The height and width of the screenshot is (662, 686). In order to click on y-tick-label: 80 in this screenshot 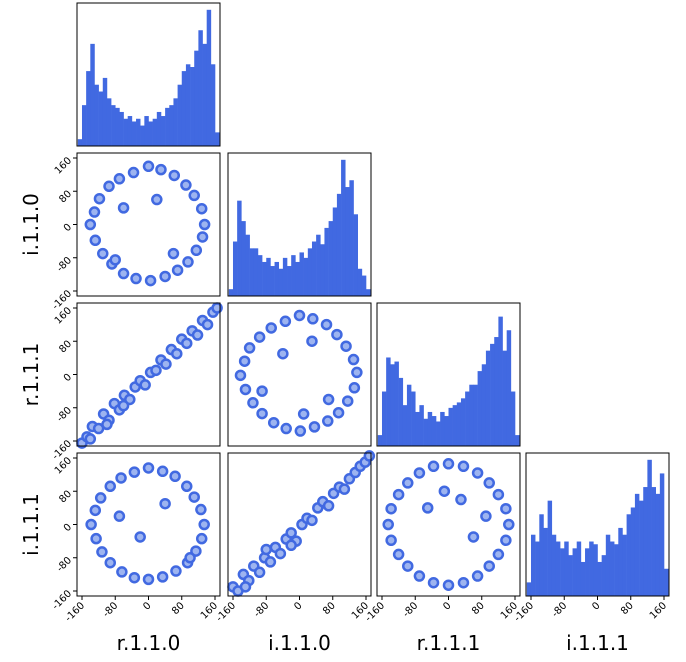, I will do `click(65, 497)`.